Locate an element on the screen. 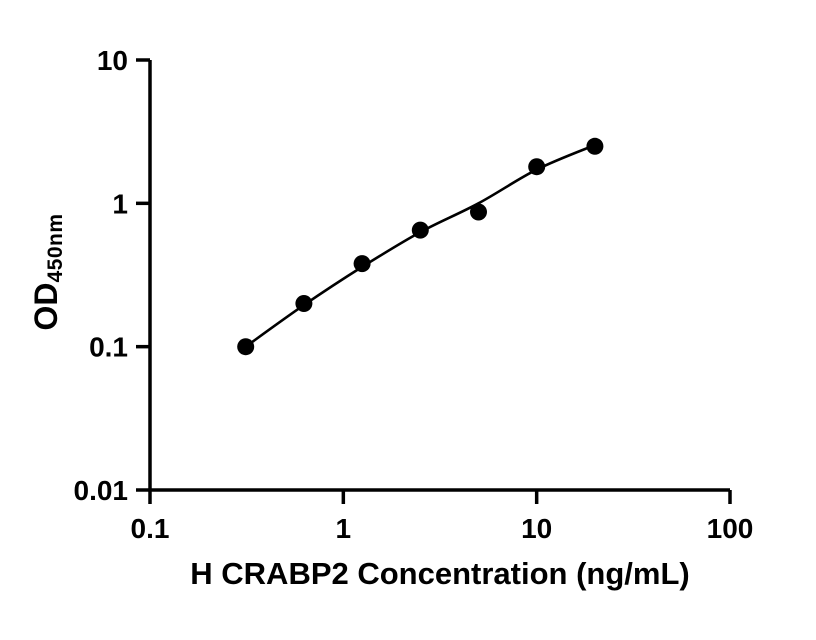  y-axis-tick-label: 0.1 is located at coordinates (108, 347).